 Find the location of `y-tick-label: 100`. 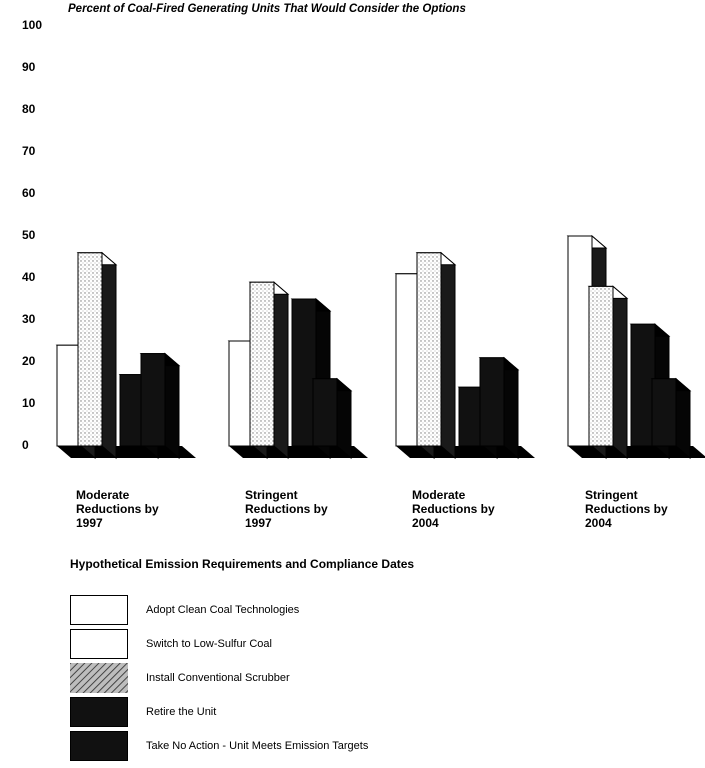

y-tick-label: 100 is located at coordinates (32, 25).